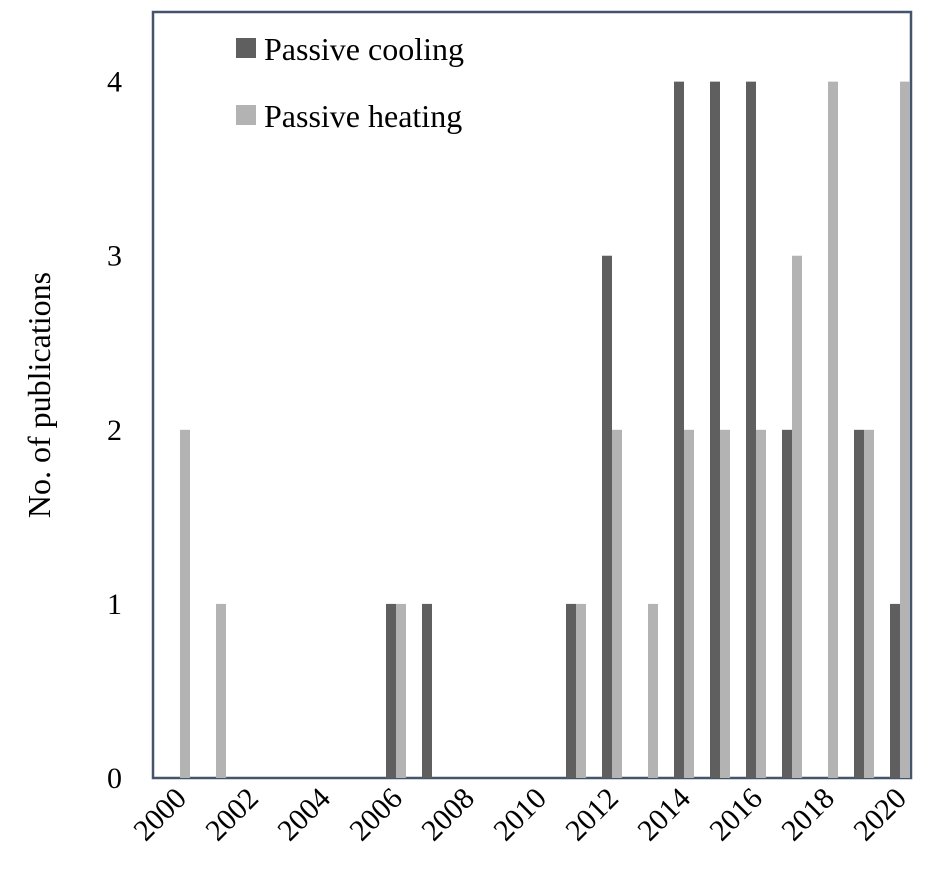  I want to click on legend-label-passive-cooling: Passive cooling, so click(364, 49).